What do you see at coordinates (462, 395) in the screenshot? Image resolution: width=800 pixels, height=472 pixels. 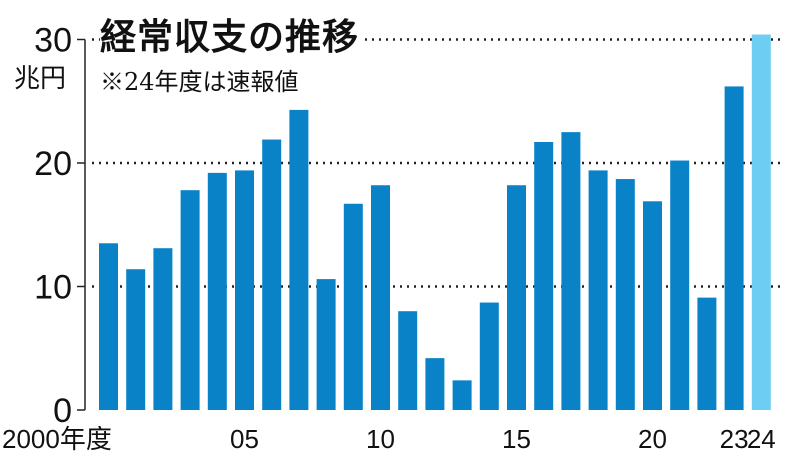 I see `bar-2013` at bounding box center [462, 395].